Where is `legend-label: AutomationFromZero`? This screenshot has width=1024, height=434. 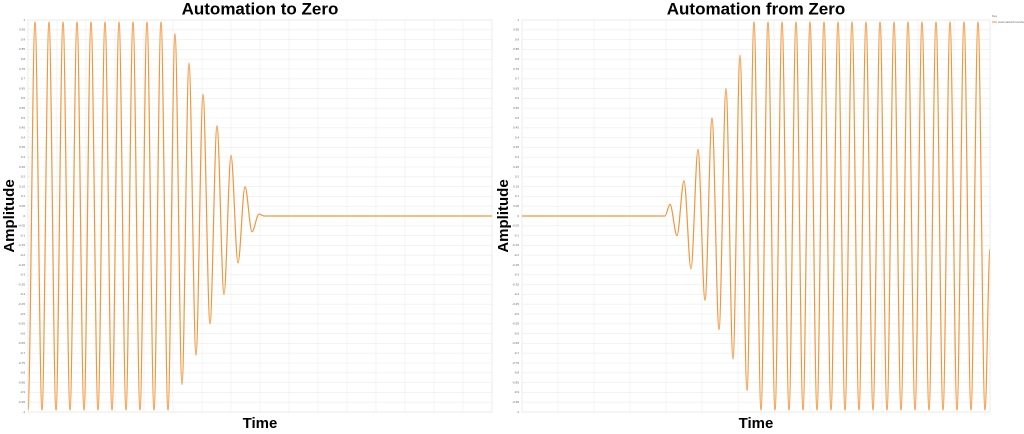
legend-label: AutomationFromZero is located at coordinates (1011, 22).